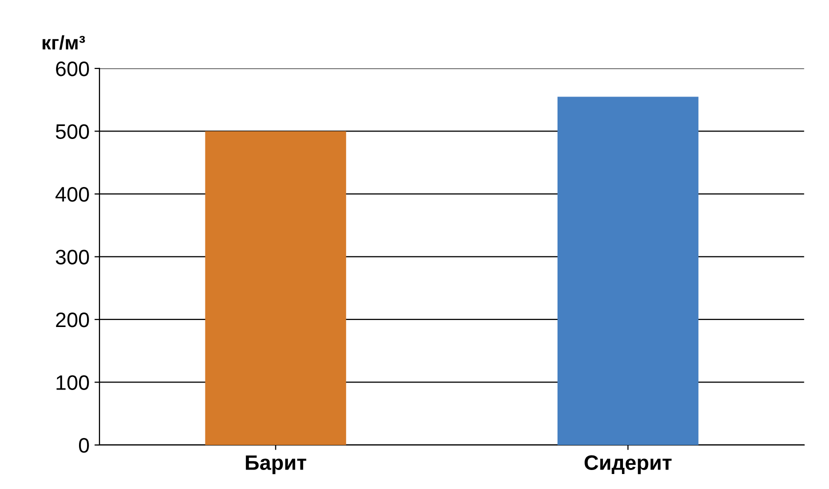 The height and width of the screenshot is (489, 829). What do you see at coordinates (63, 42) in the screenshot?
I see `y-axis-title: кг/м³` at bounding box center [63, 42].